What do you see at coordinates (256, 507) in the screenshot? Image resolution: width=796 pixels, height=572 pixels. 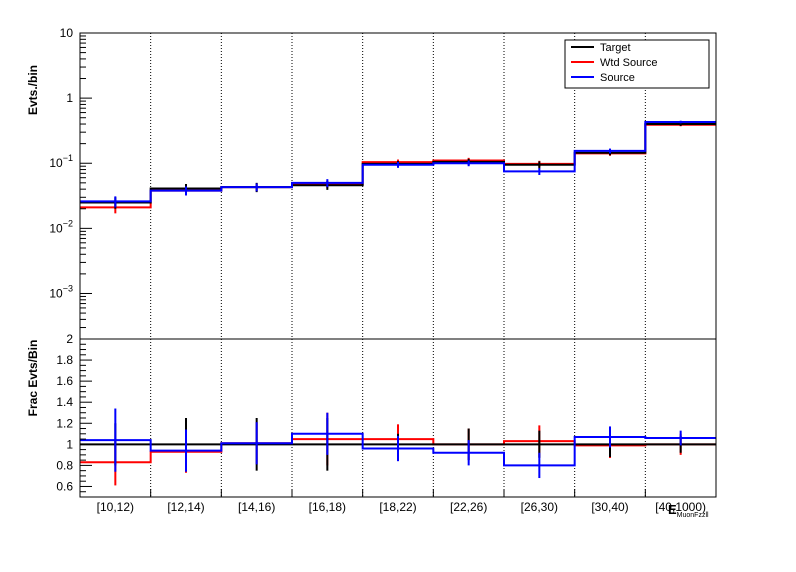 I see `x-tick-label-14-16: [14,16)` at bounding box center [256, 507].